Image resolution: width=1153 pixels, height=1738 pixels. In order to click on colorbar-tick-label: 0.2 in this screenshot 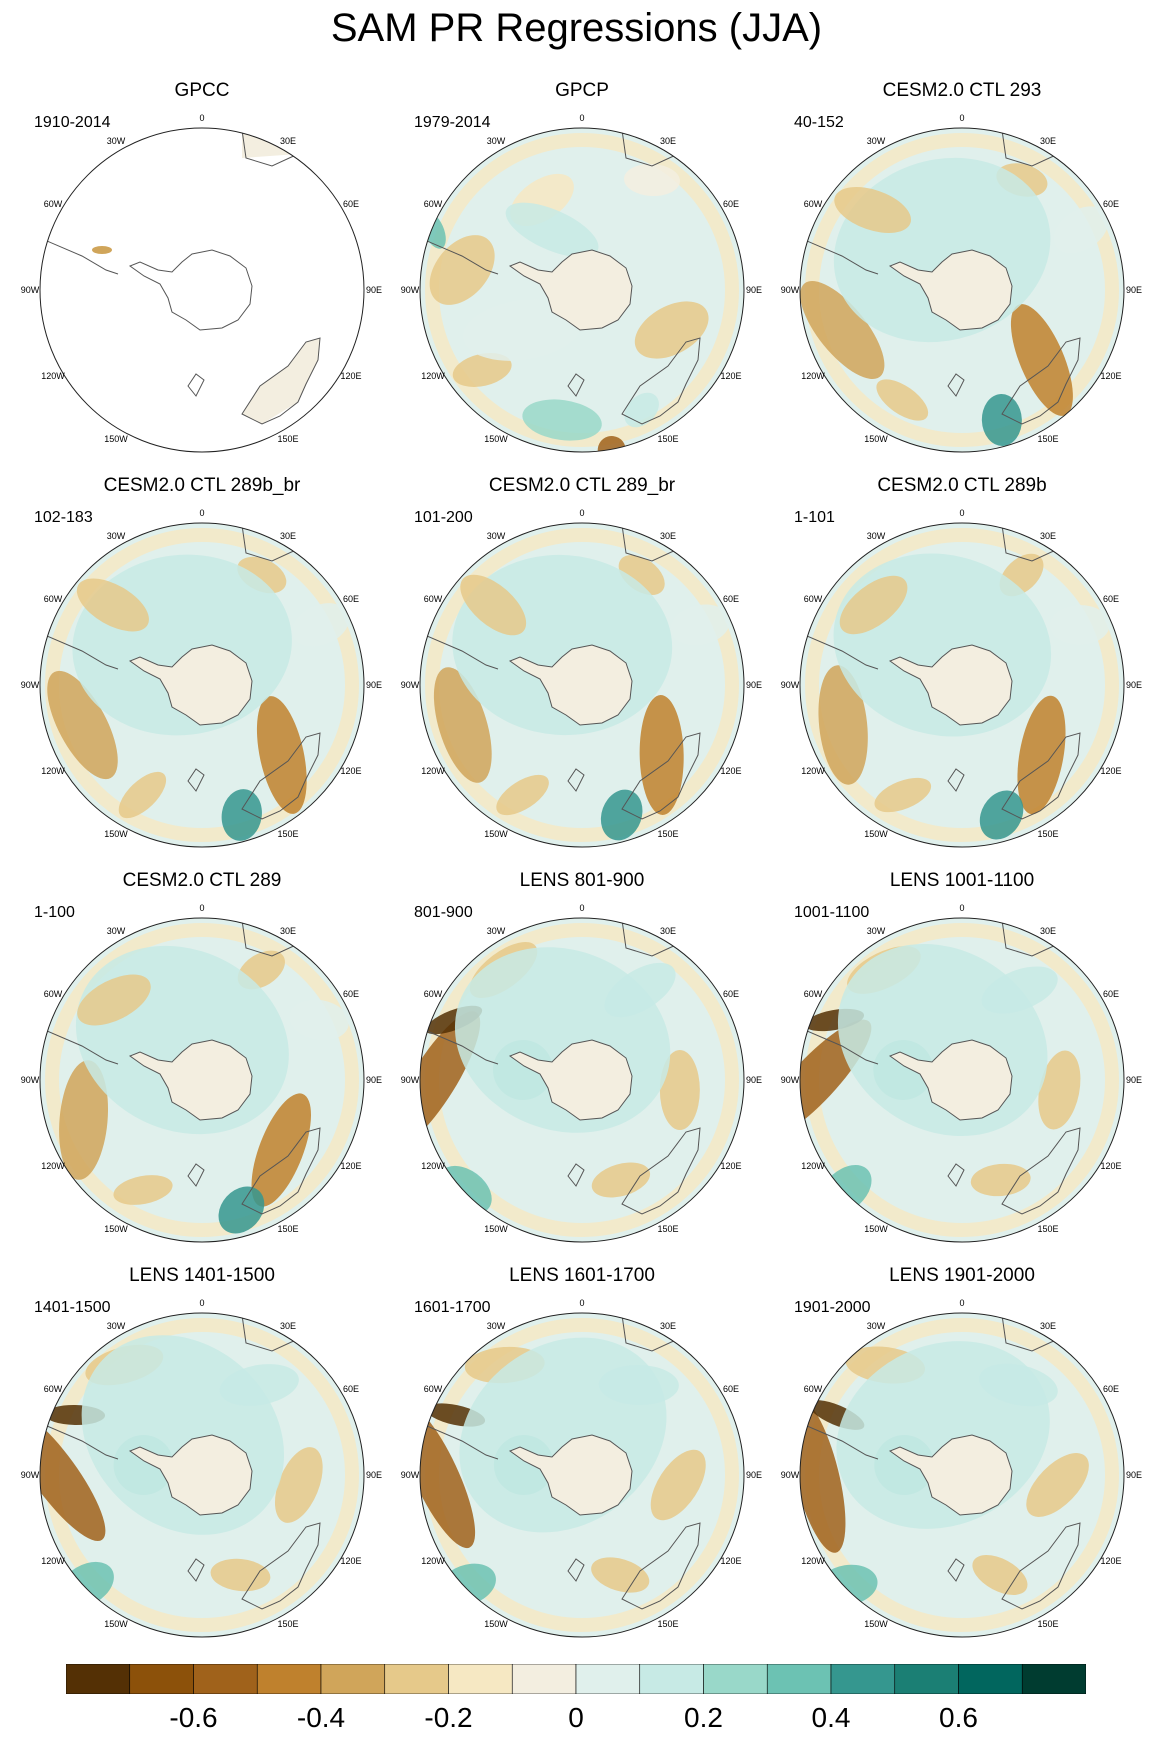, I will do `click(703, 1717)`.